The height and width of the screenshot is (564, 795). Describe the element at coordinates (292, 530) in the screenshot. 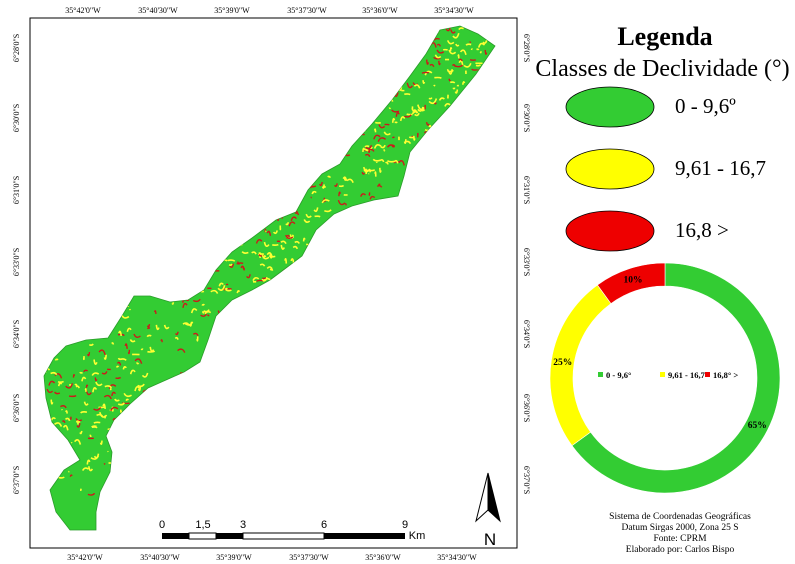

I see `scale-bar: 0 1,5 3 6 9 Km` at that location.